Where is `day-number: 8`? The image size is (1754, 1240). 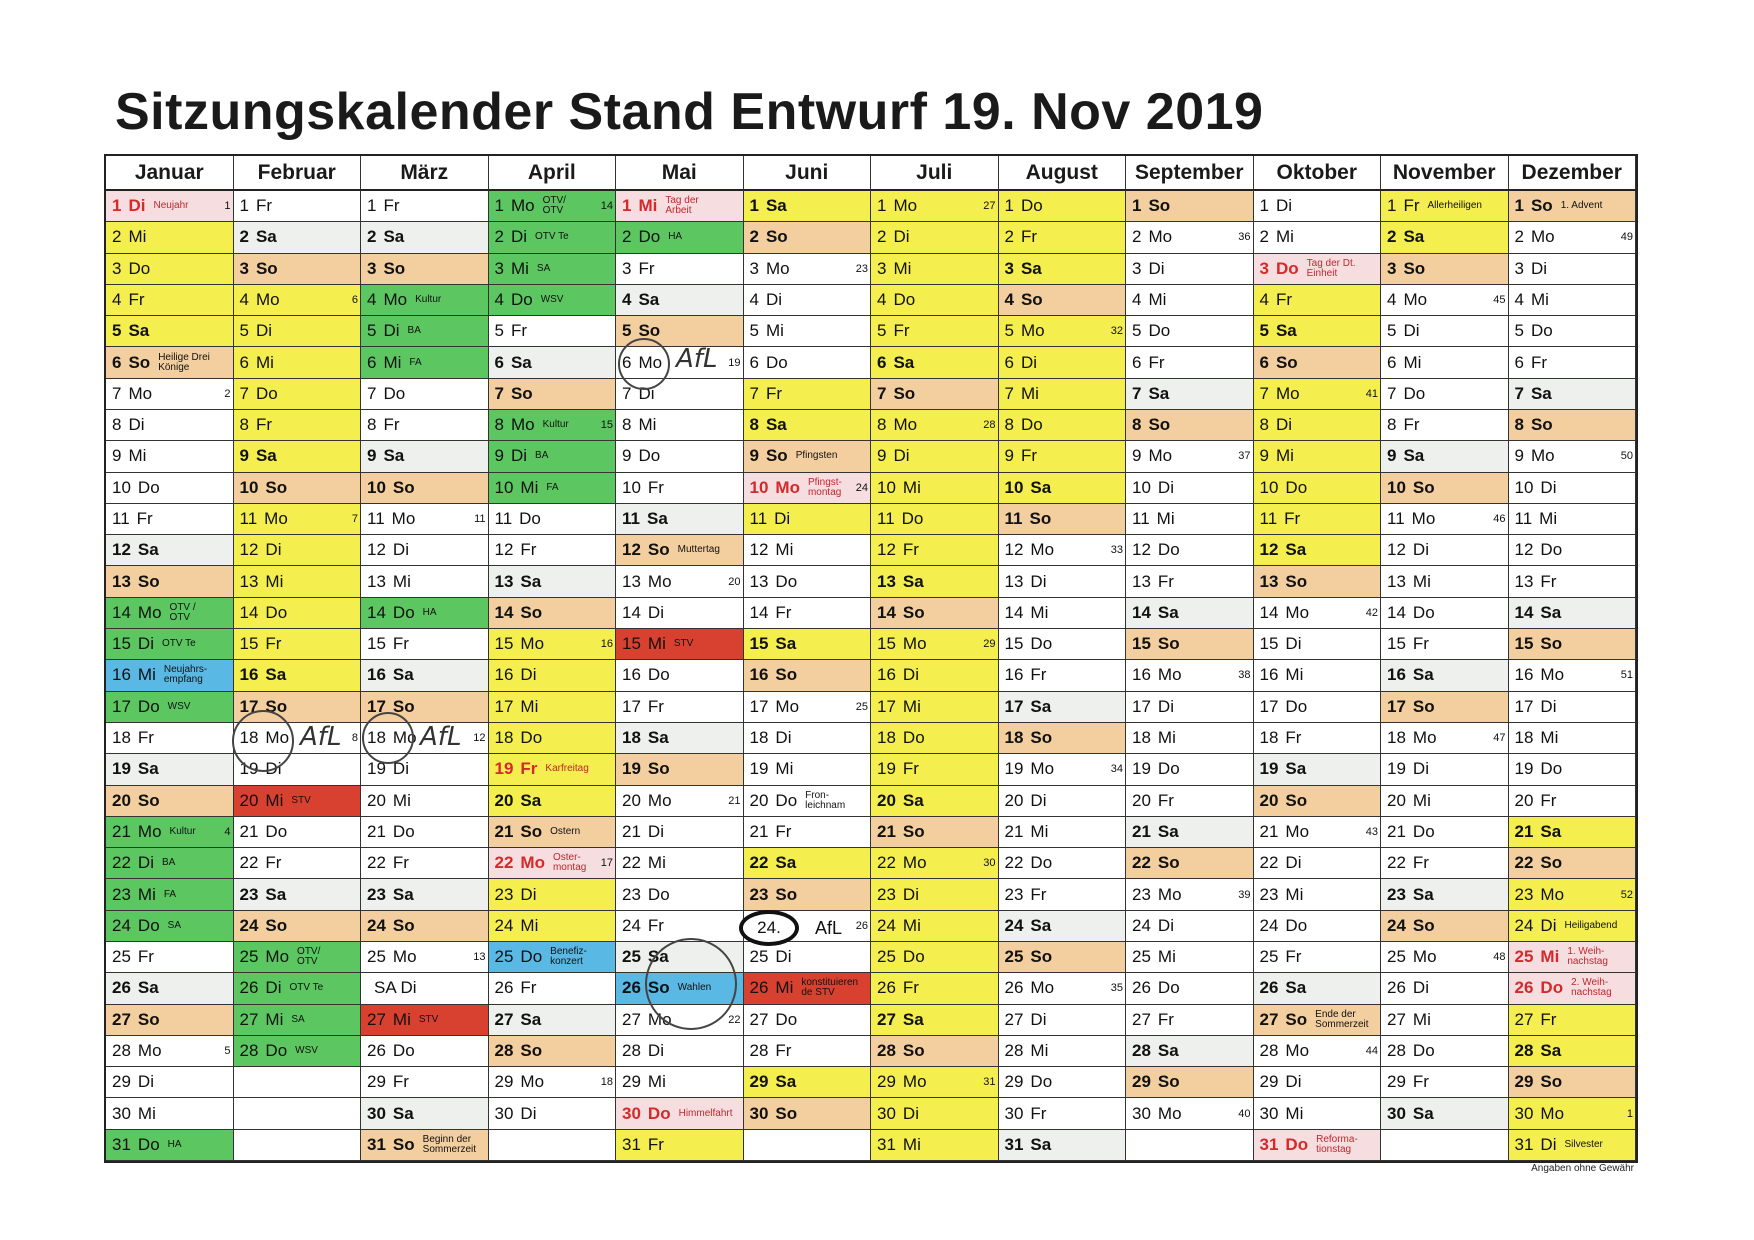
day-number: 8 is located at coordinates (1519, 425).